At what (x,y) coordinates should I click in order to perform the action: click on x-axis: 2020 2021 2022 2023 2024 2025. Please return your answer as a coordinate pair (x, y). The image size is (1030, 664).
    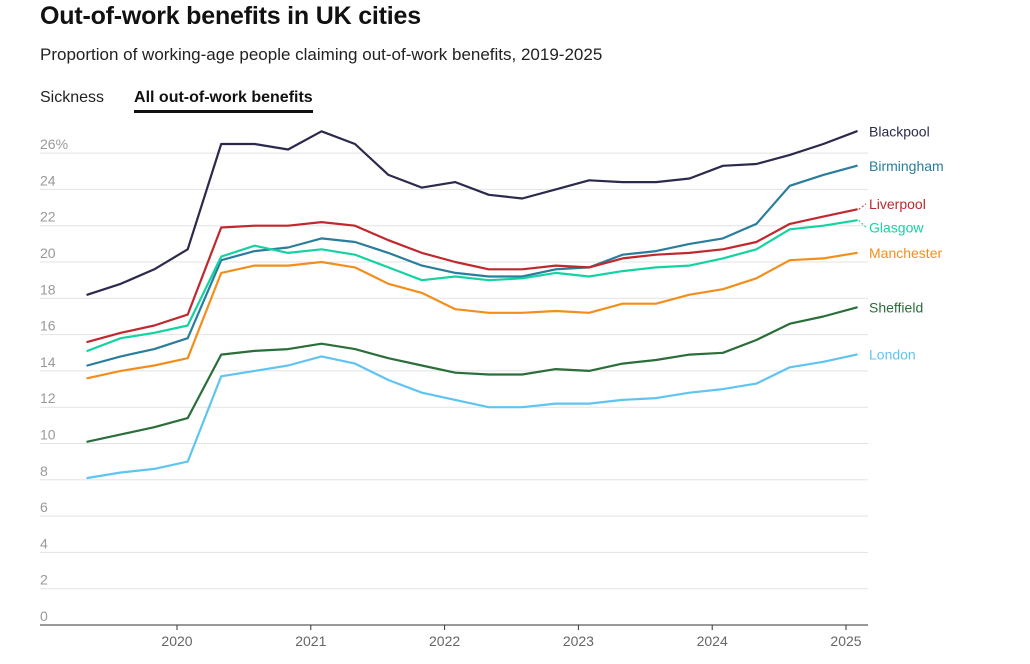
    Looking at the image, I should click on (454, 636).